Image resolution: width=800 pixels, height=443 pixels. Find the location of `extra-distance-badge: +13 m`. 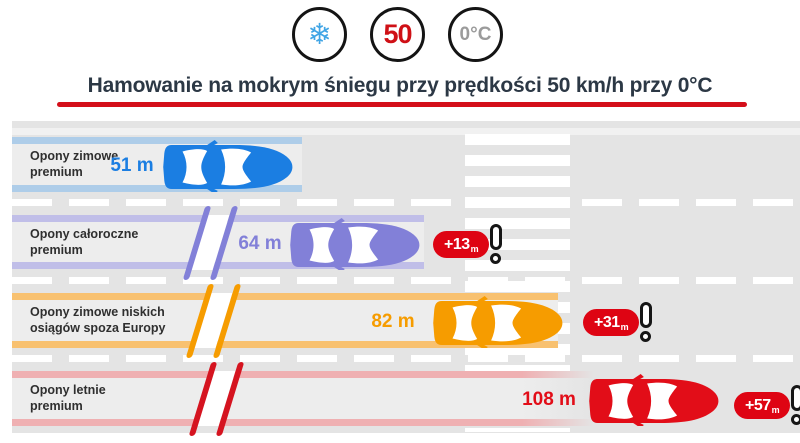

extra-distance-badge: +13 m is located at coordinates (467, 244).